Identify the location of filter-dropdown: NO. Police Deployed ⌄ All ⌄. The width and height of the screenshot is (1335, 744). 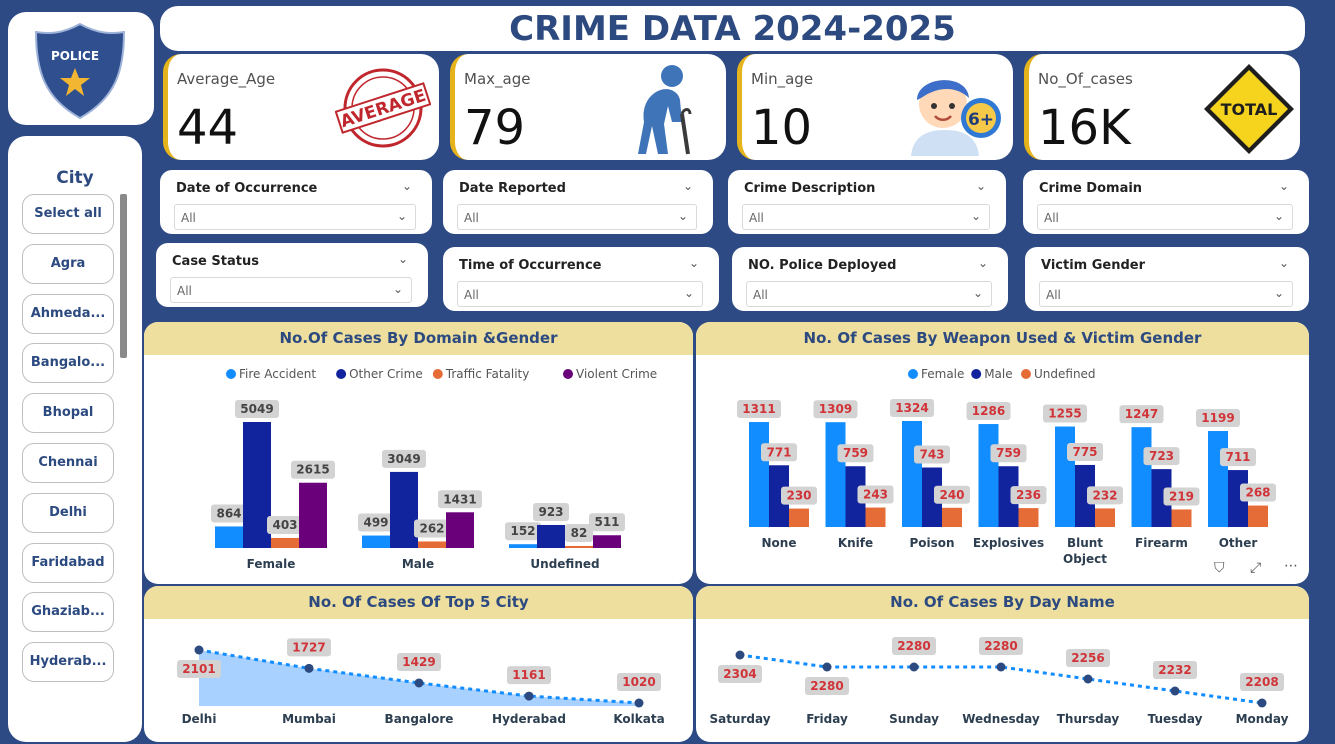
(870, 279).